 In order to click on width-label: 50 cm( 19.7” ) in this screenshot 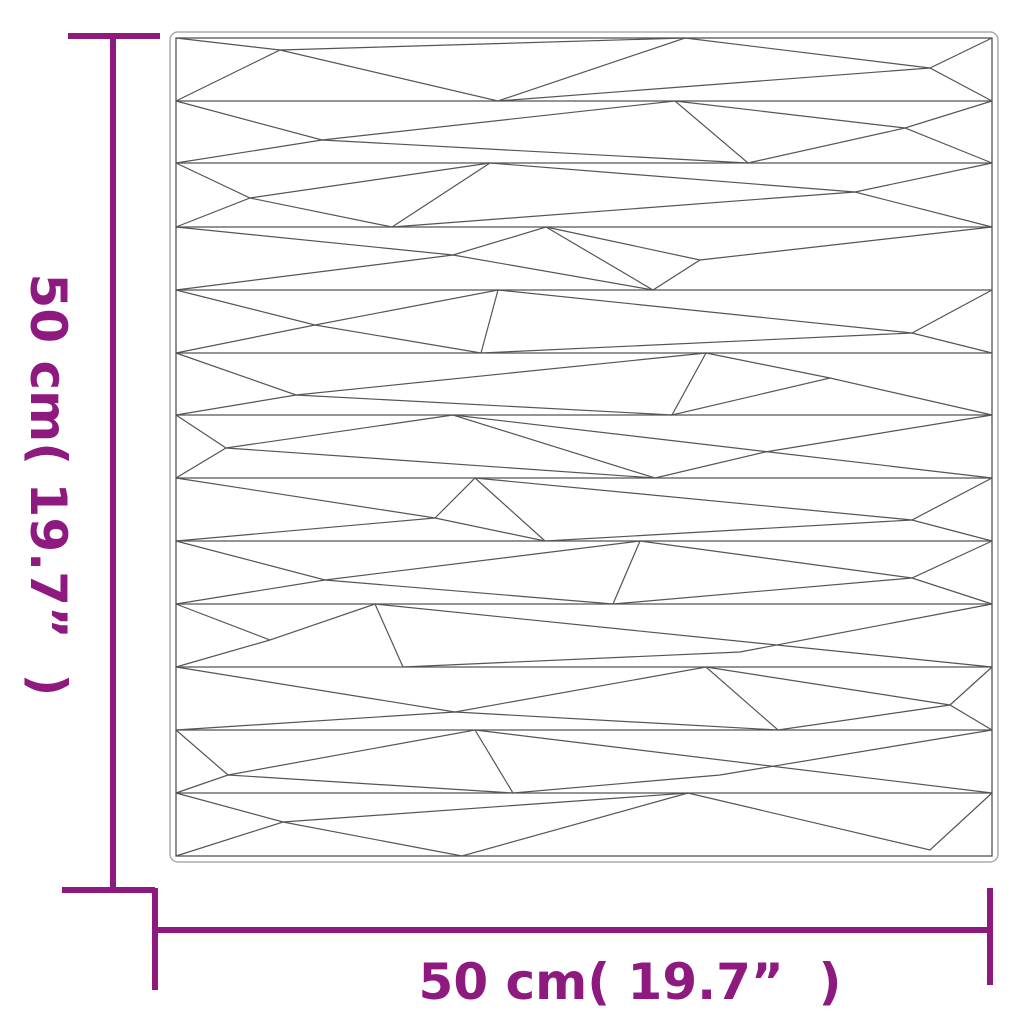, I will do `click(630, 982)`.